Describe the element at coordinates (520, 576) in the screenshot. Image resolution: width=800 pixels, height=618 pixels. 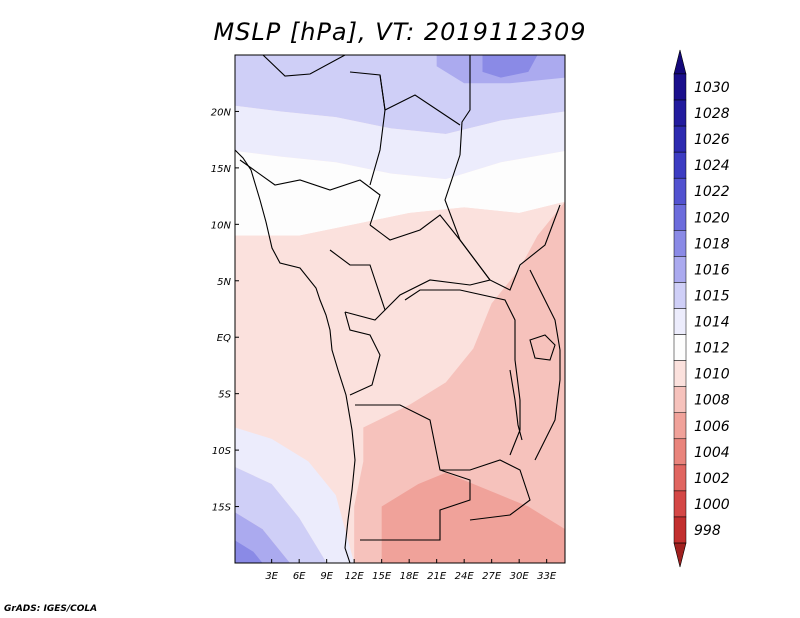
I see `x-tick-label-30E: 30E` at that location.